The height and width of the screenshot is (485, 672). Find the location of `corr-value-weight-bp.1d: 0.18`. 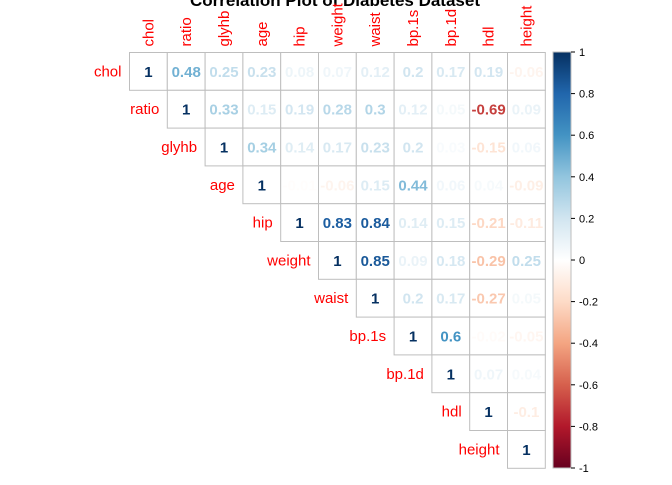

corr-value-weight-bp.1d: 0.18 is located at coordinates (450, 261).